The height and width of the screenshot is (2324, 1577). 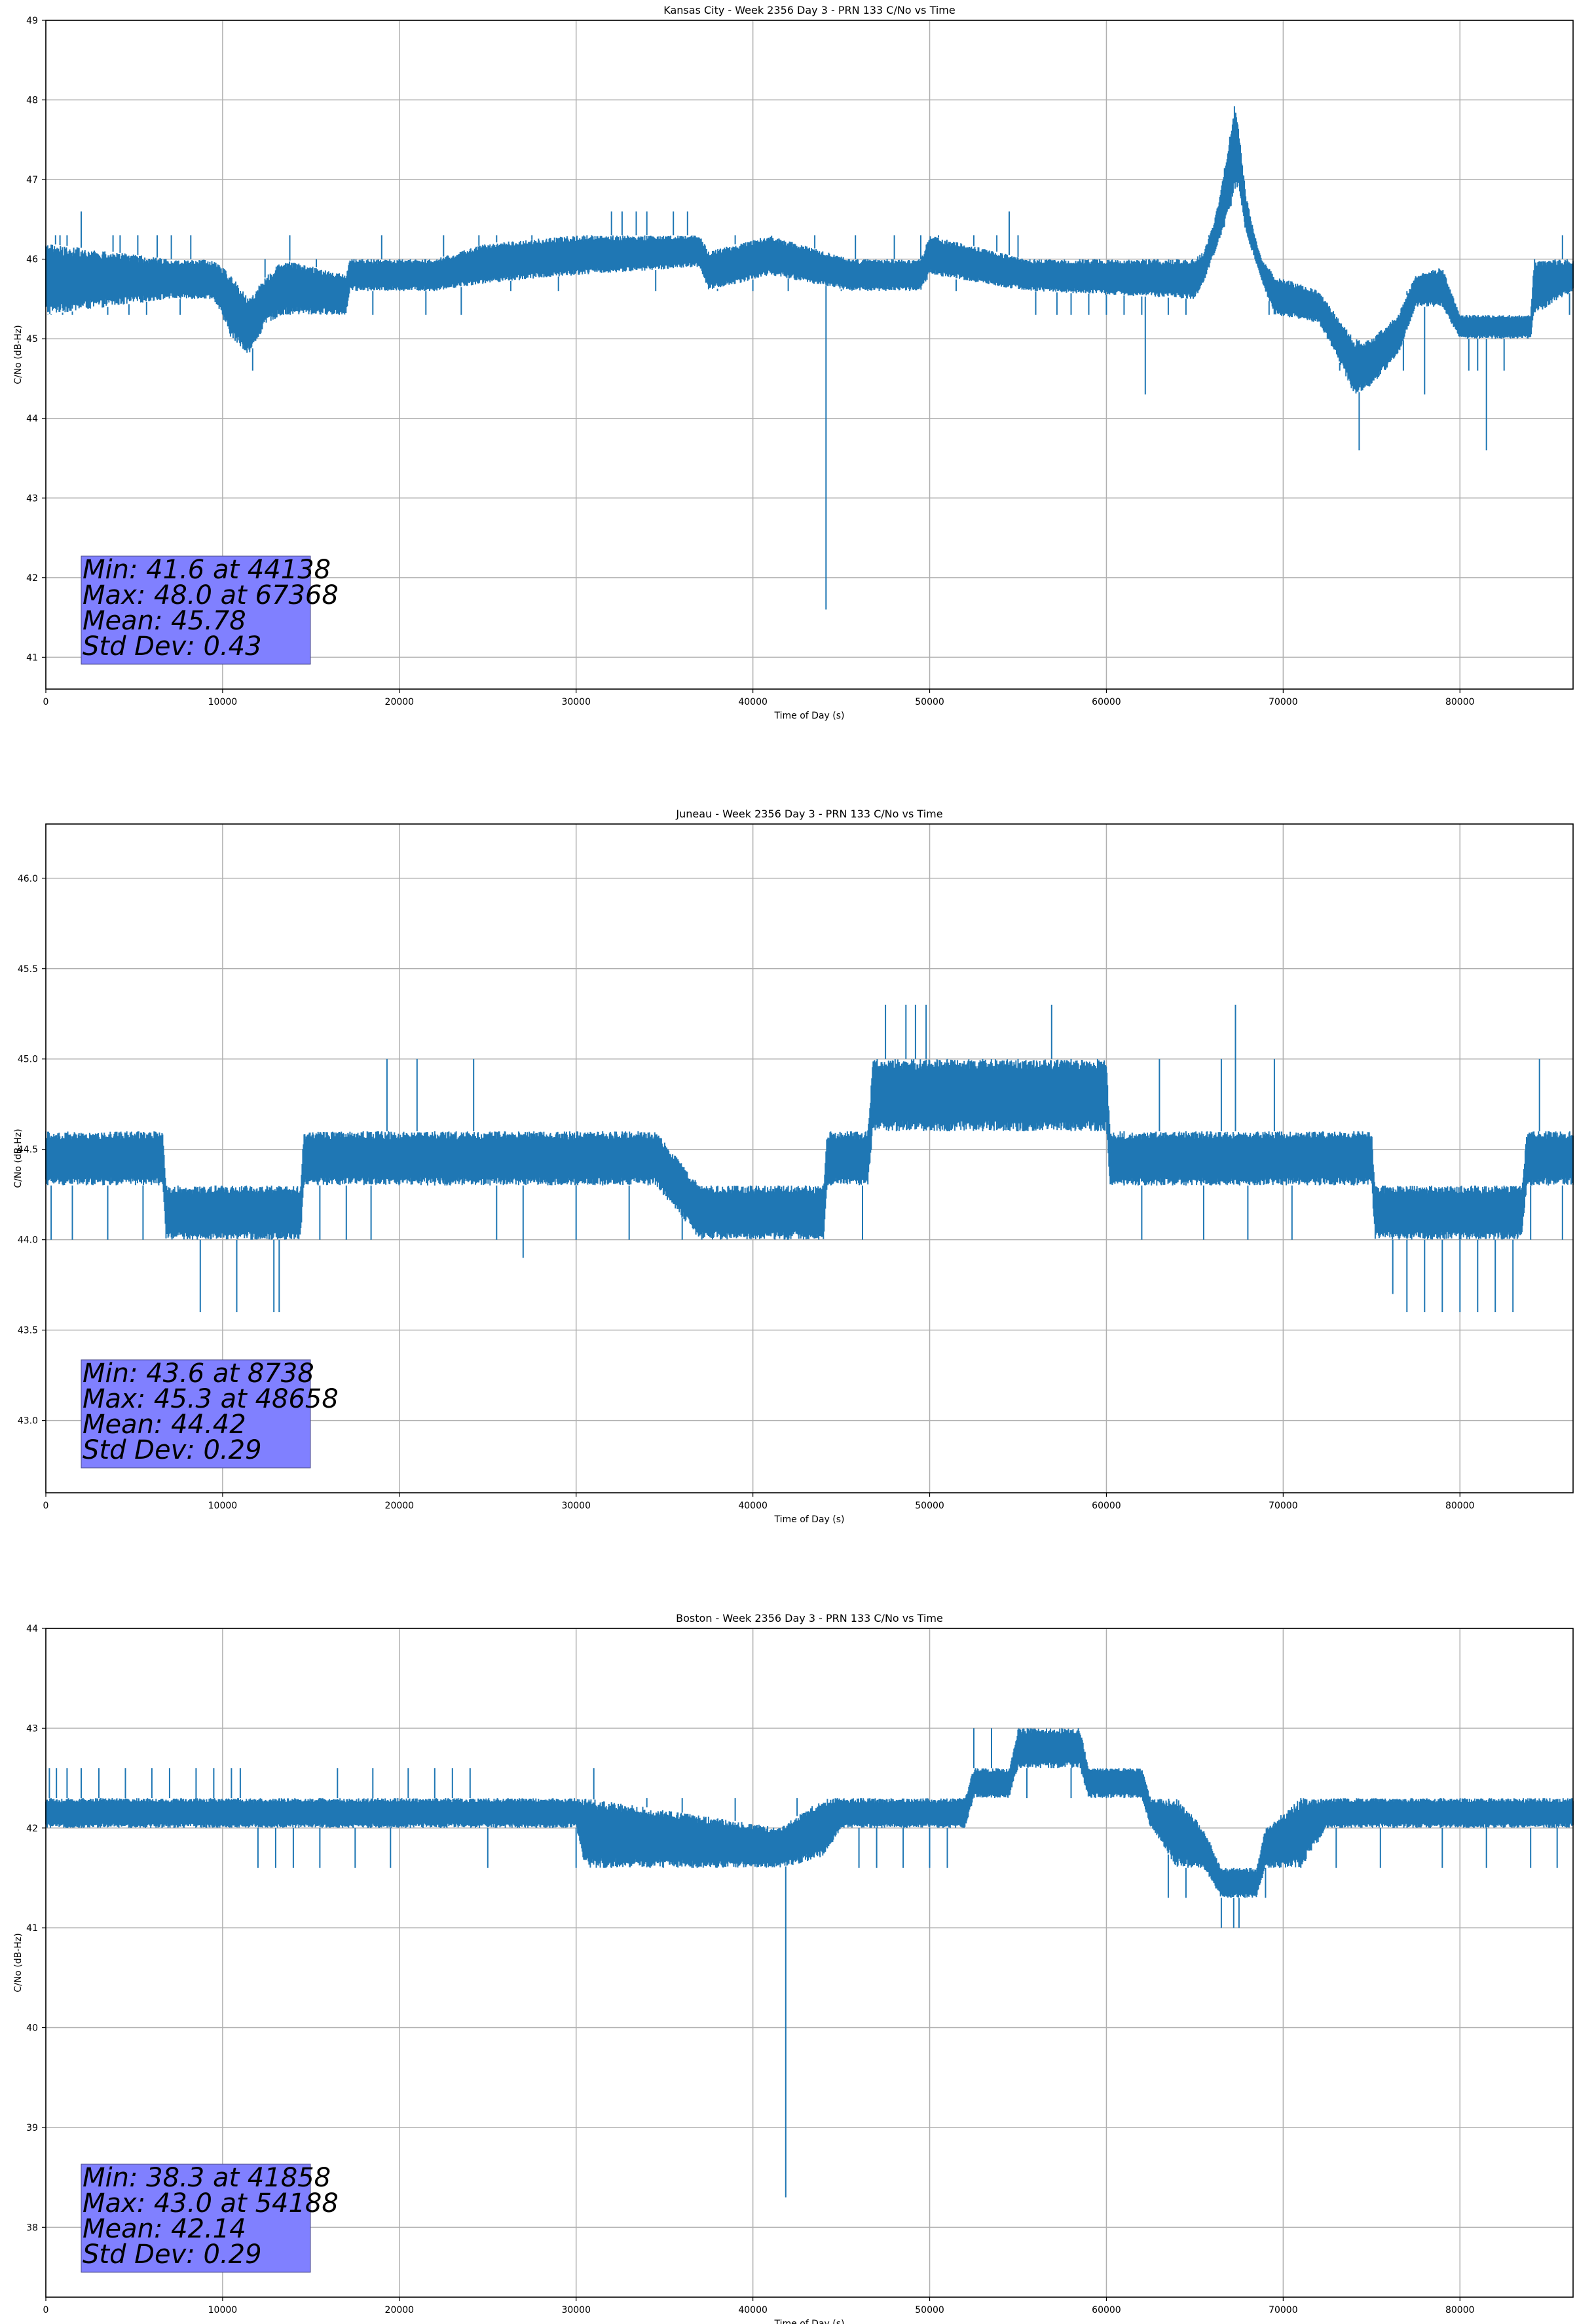 What do you see at coordinates (164, 621) in the screenshot?
I see `stats-line: Mean: 45.78` at bounding box center [164, 621].